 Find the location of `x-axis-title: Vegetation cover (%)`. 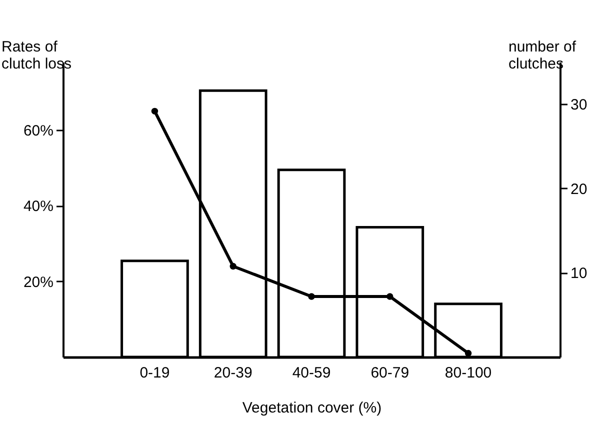

x-axis-title: Vegetation cover (%) is located at coordinates (312, 408).